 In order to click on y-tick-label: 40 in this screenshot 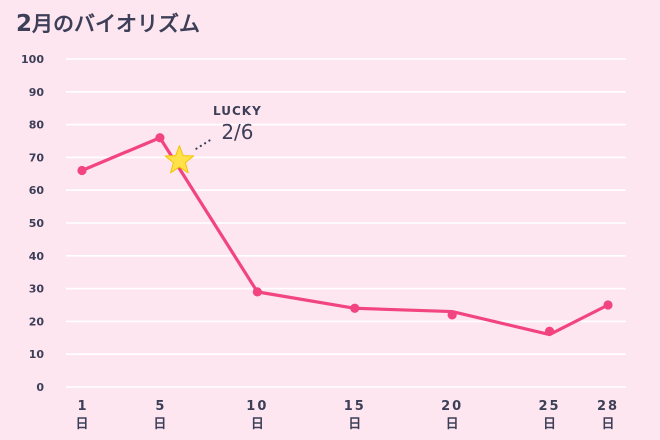, I will do `click(37, 256)`.